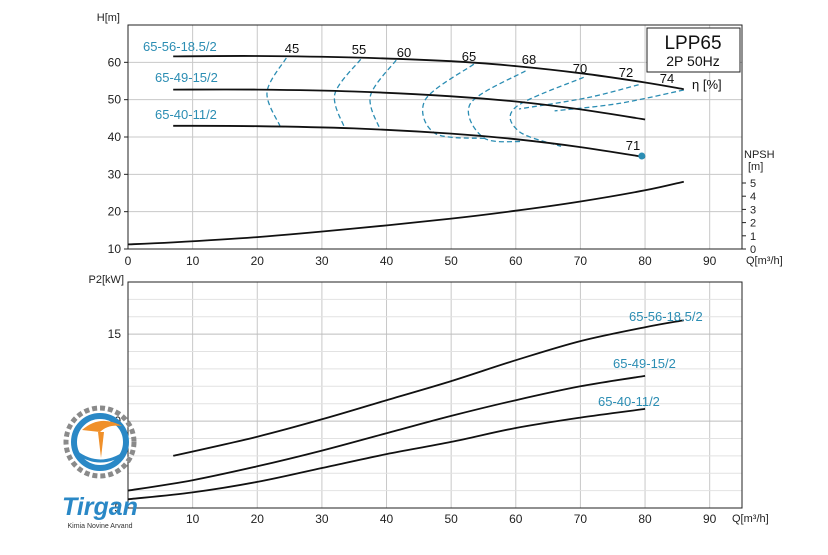  What do you see at coordinates (100, 442) in the screenshot?
I see `logo-emblem-icon` at bounding box center [100, 442].